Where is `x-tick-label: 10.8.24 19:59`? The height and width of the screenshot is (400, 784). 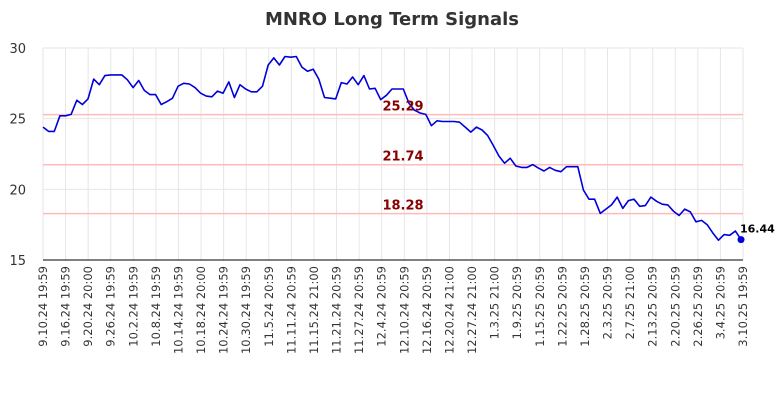
x-tick-label: 10.8.24 19:59 is located at coordinates (156, 306).